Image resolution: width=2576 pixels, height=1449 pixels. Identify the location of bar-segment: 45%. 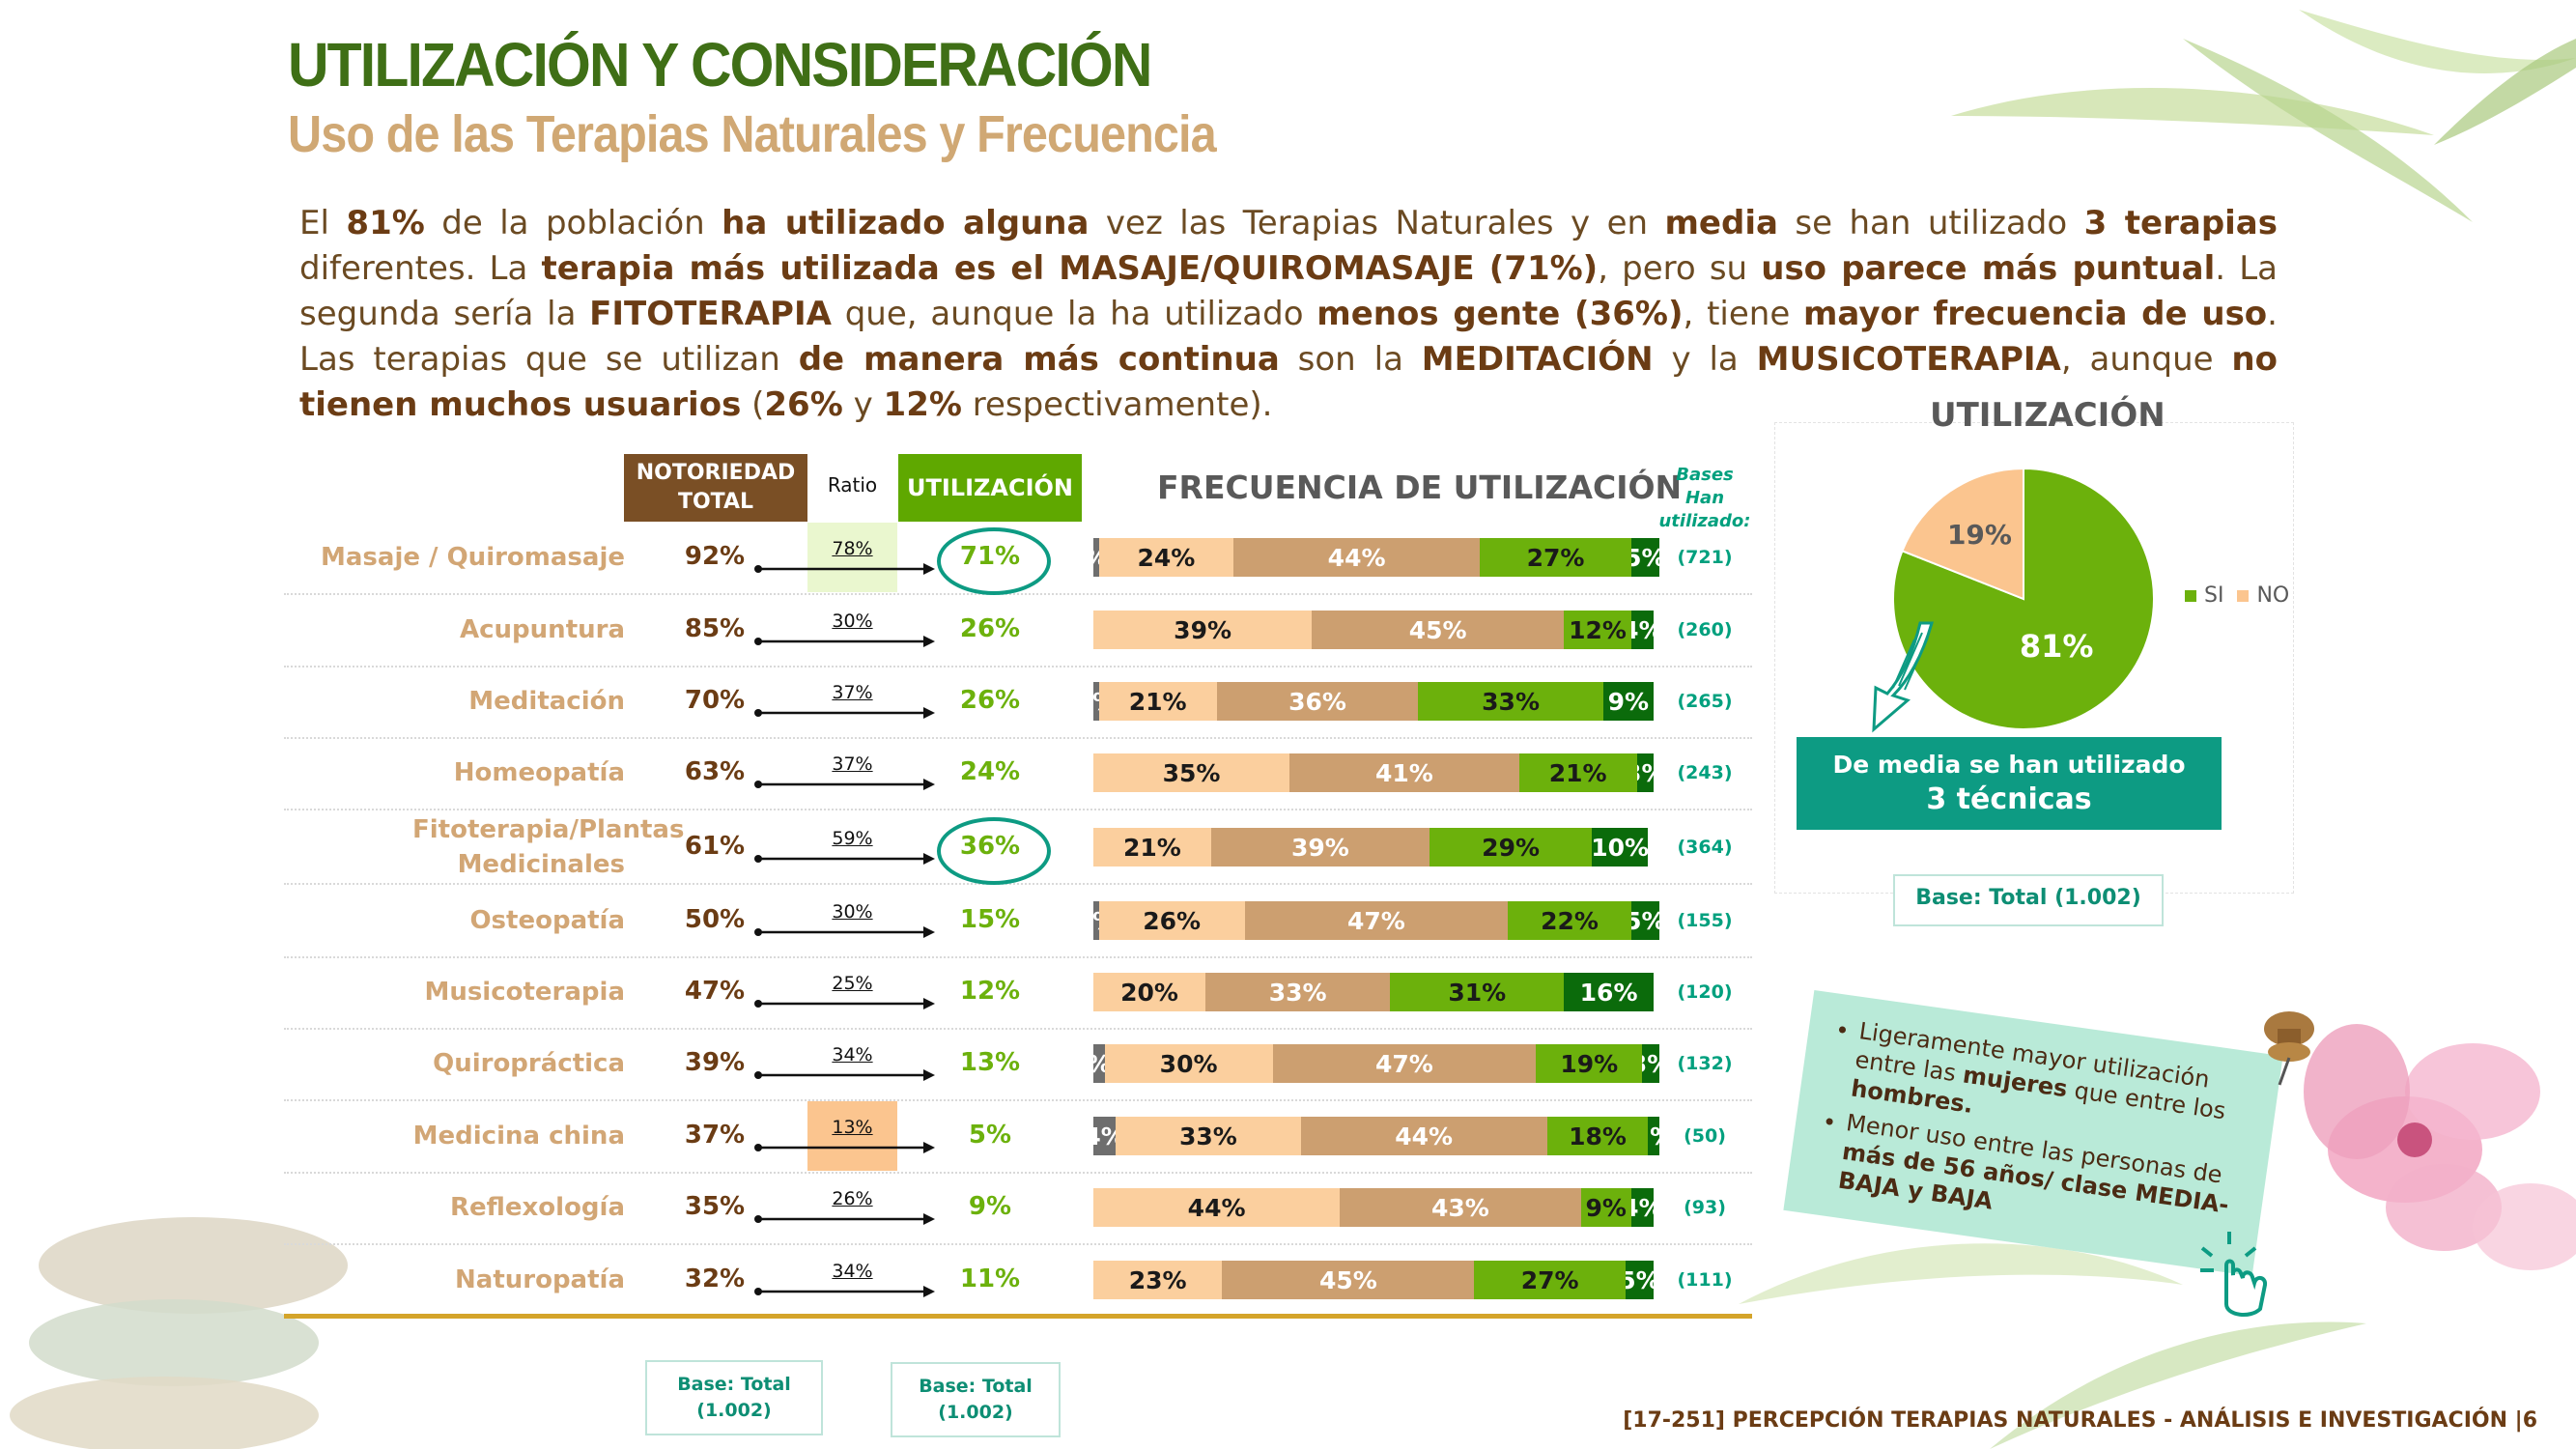
(1438, 630).